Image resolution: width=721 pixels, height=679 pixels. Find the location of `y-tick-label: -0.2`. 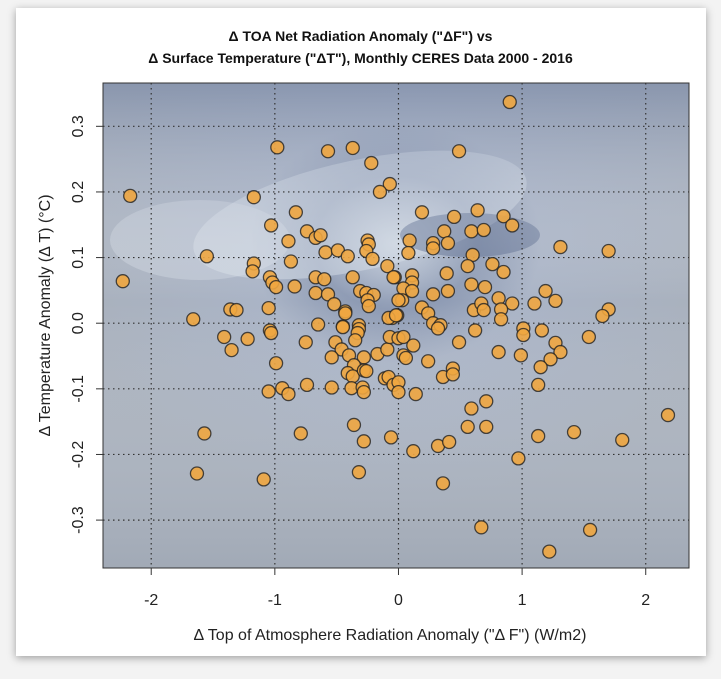

y-tick-label: -0.2 is located at coordinates (78, 455).